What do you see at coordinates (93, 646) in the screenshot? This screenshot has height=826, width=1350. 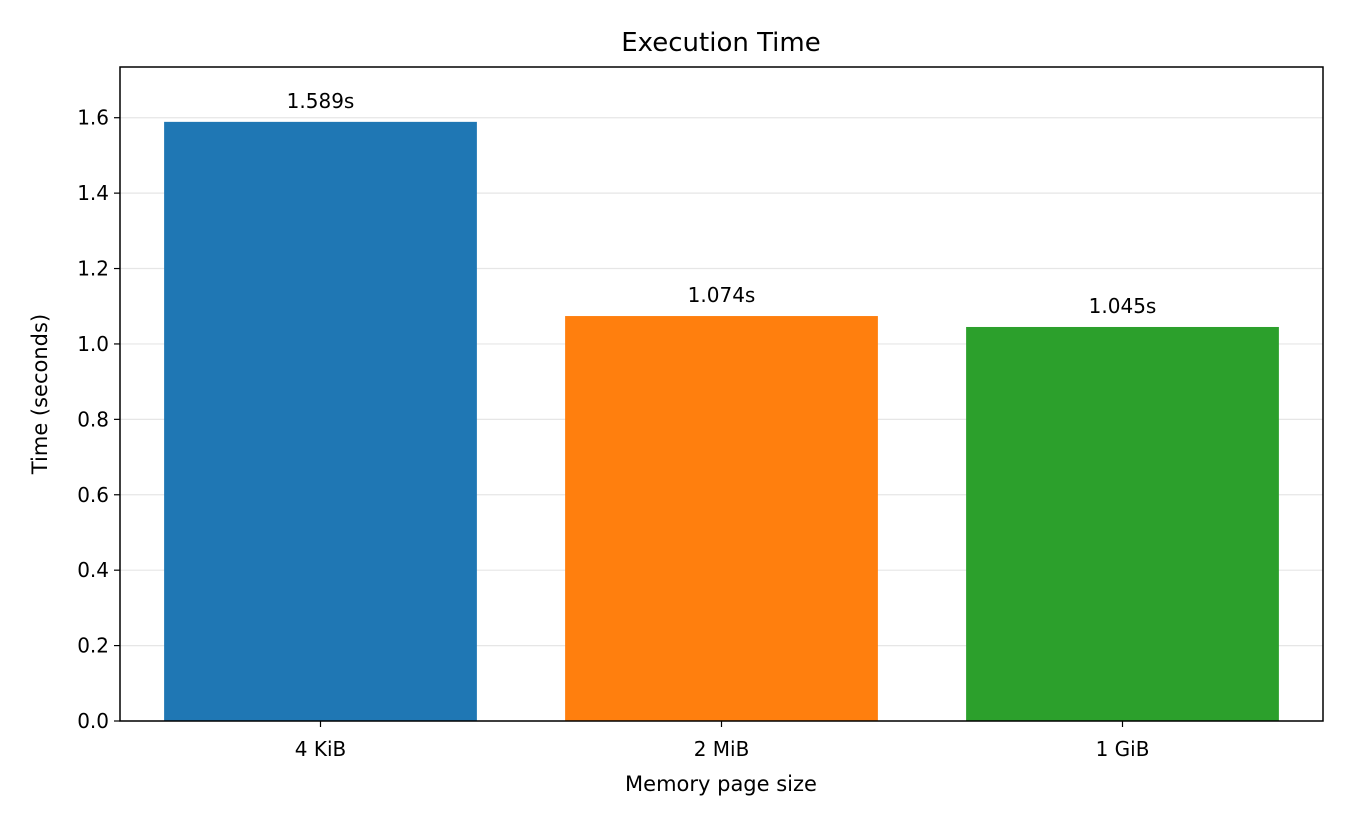 I see `y-tick-label: 0.2` at bounding box center [93, 646].